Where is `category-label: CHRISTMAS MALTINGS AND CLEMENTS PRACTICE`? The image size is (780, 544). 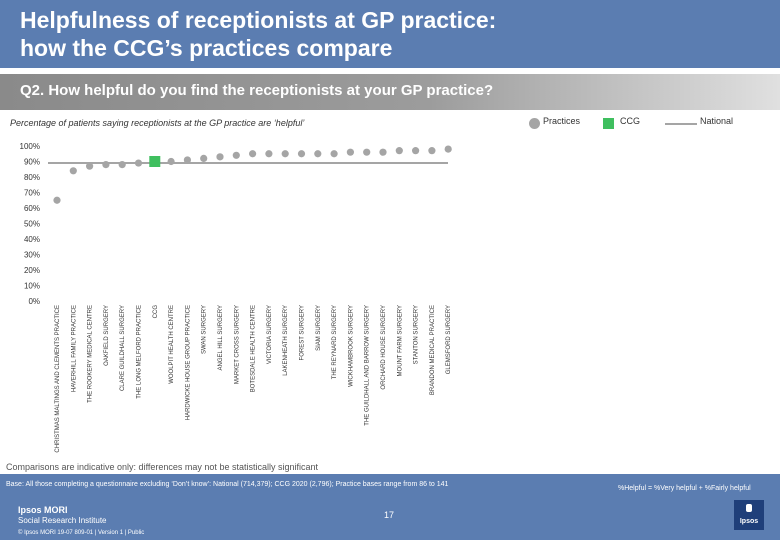
category-label: CHRISTMAS MALTINGS AND CLEMENTS PRACTICE is located at coordinates (58, 379).